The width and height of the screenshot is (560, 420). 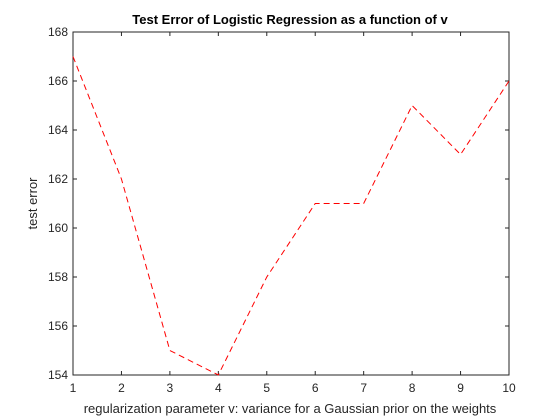 I want to click on x-tick-label: 8, so click(x=412, y=388).